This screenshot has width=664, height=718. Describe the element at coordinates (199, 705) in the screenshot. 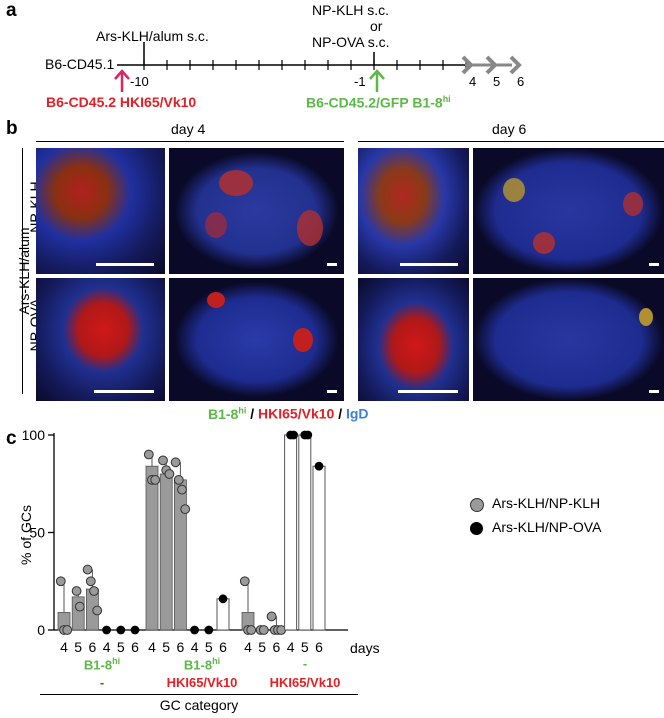

I see `chart-xlabel: GC category` at that location.